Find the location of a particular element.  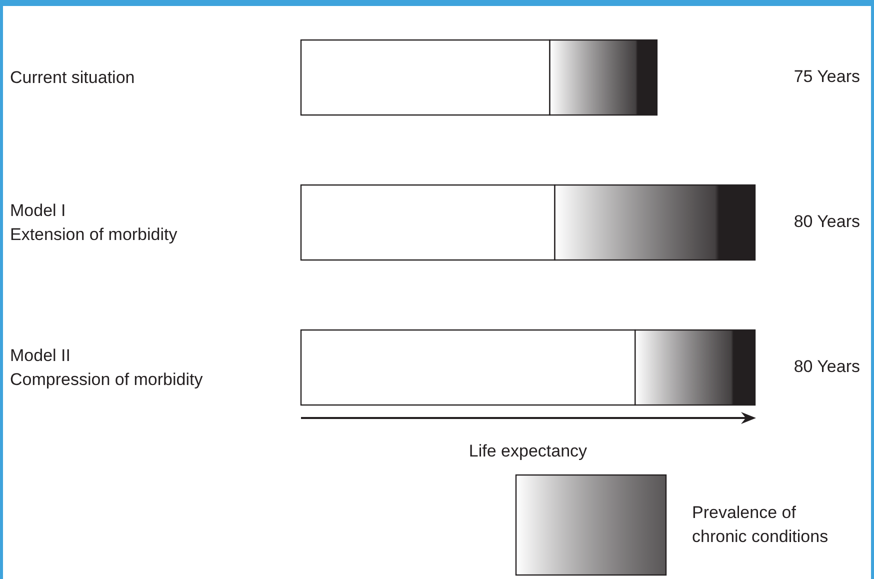

y-tick-label: Model I Extension of morbidity is located at coordinates (94, 223).